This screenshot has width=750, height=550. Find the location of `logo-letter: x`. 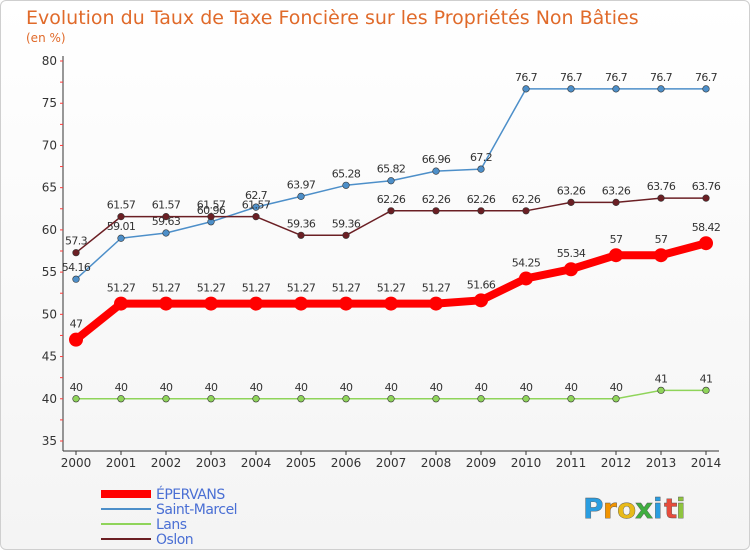

logo-letter: x is located at coordinates (644, 508).